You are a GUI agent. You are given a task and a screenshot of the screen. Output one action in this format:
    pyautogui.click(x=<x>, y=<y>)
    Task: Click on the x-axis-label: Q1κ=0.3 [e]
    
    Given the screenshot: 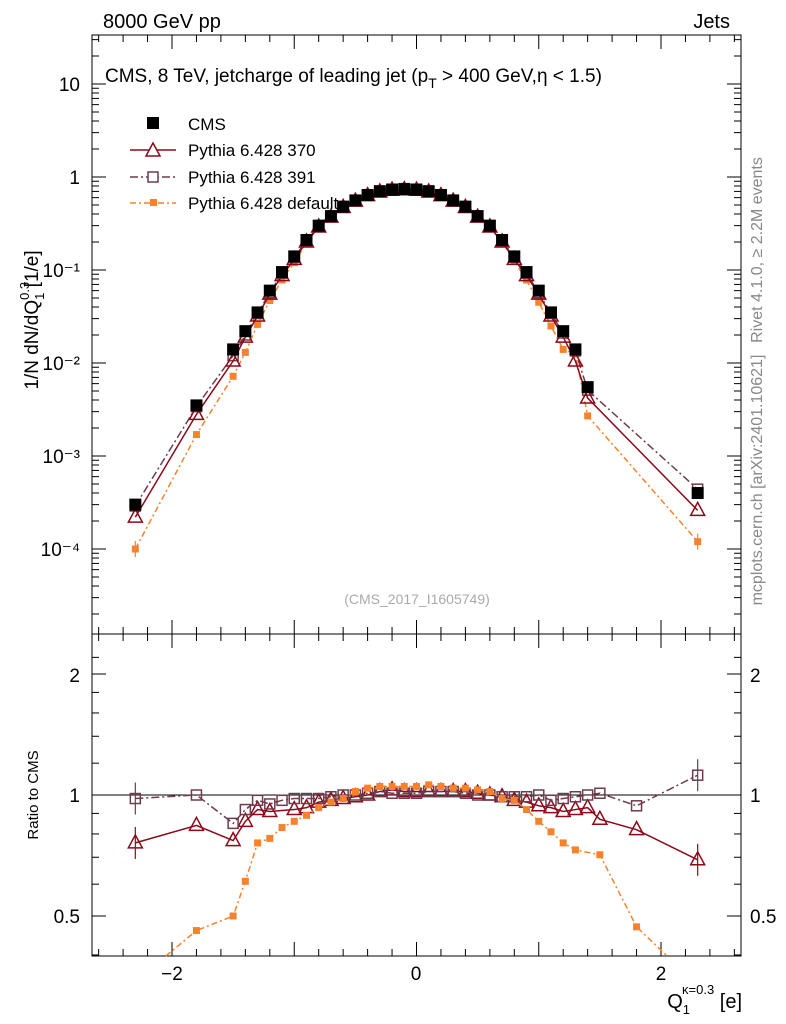 What is the action you would take?
    pyautogui.click(x=704, y=999)
    